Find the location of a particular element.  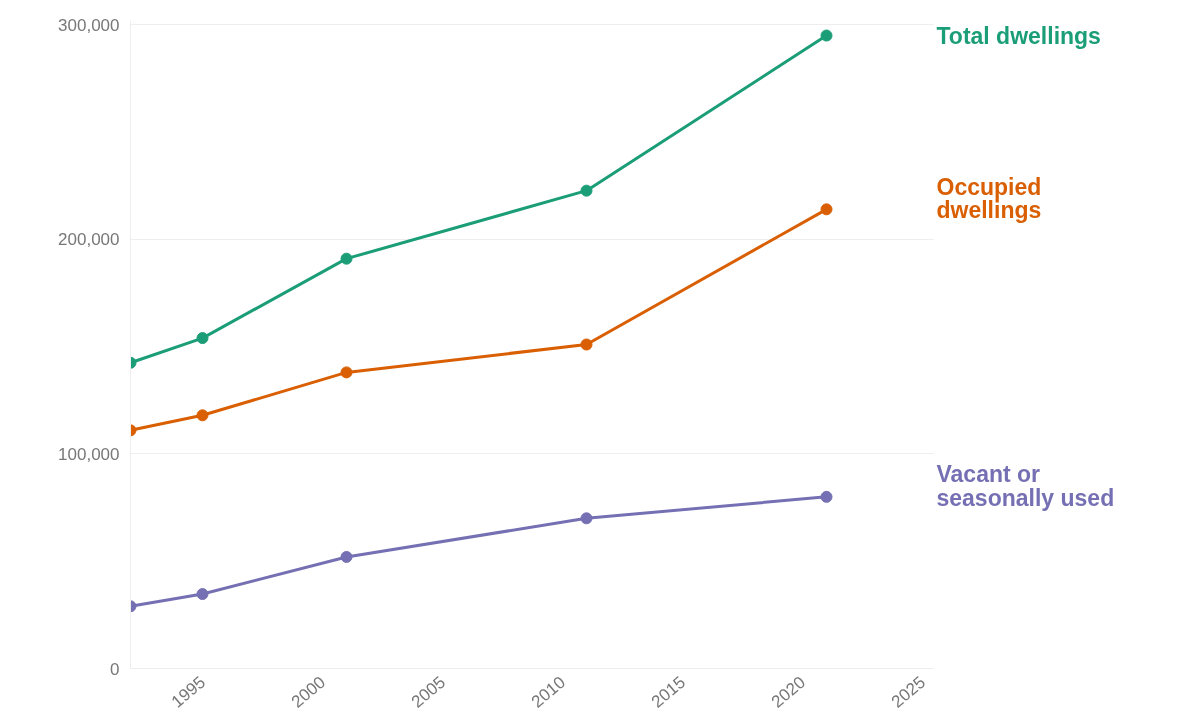

y-tick-label: 200,000 is located at coordinates (89, 240).